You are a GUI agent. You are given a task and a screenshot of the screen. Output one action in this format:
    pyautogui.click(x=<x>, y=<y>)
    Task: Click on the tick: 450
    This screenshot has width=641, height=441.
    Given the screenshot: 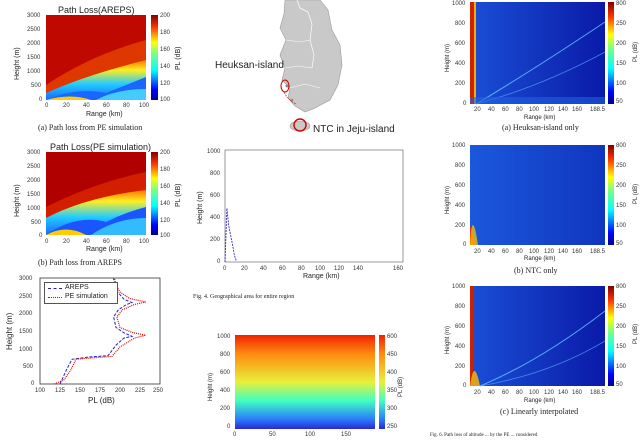 What is the action you would take?
    pyautogui.click(x=392, y=355)
    